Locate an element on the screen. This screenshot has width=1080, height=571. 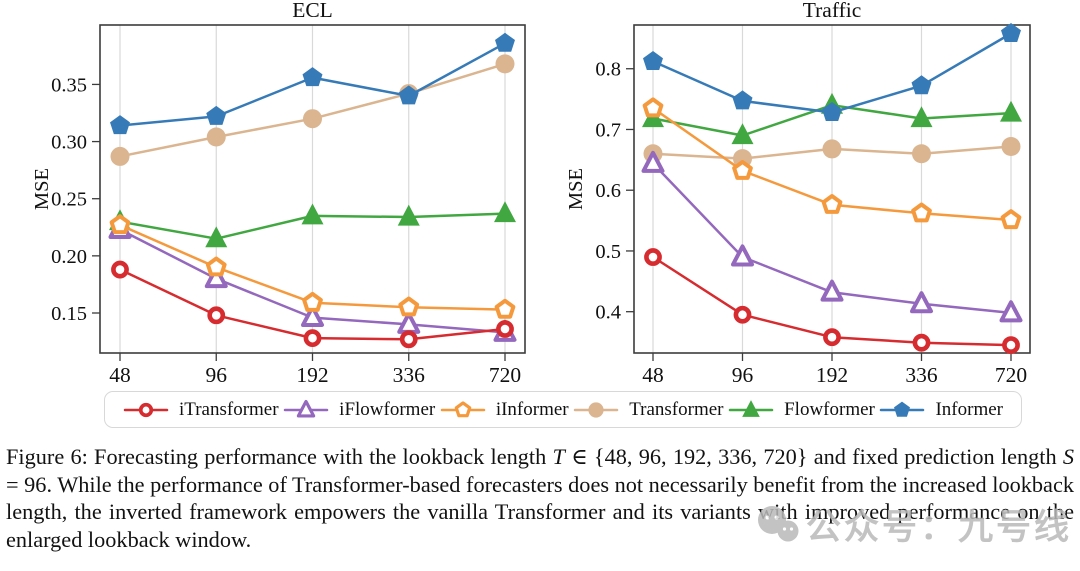
legend-label: iInformer is located at coordinates (532, 409).